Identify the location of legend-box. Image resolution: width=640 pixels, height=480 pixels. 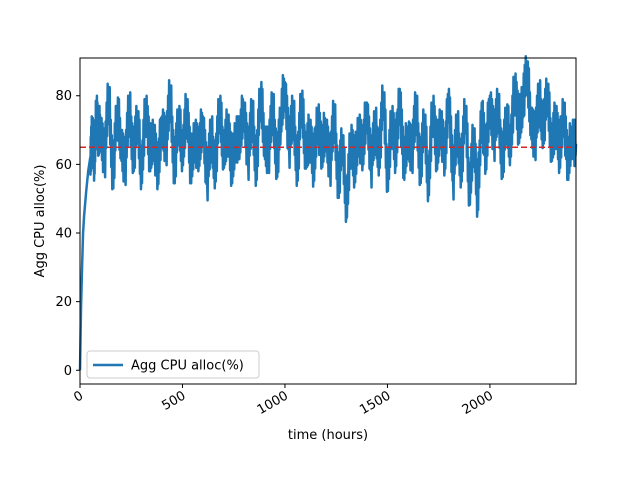
(173, 364).